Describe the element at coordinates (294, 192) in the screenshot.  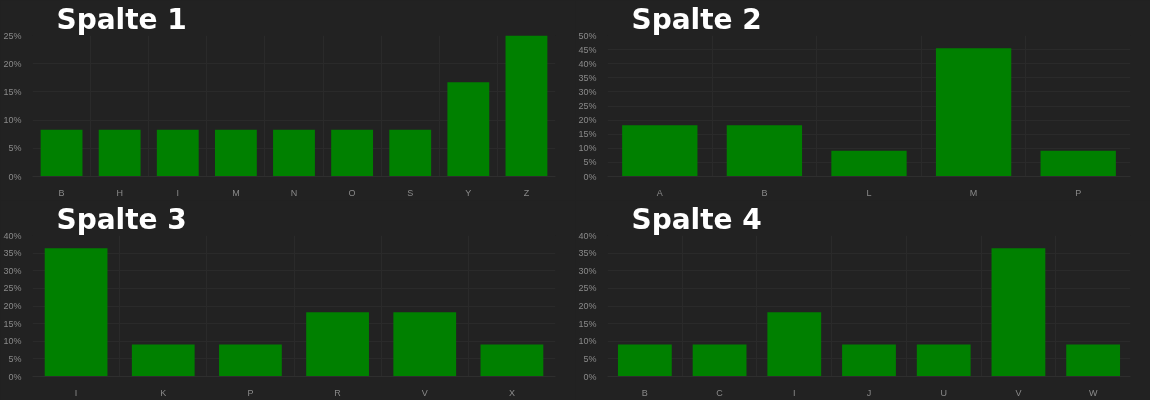
I see `x-tick-label: N` at that location.